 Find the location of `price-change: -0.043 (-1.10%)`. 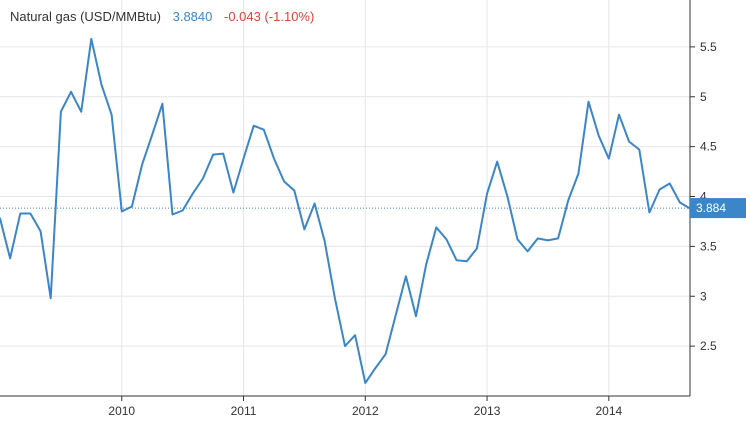

price-change: -0.043 (-1.10%) is located at coordinates (269, 16).